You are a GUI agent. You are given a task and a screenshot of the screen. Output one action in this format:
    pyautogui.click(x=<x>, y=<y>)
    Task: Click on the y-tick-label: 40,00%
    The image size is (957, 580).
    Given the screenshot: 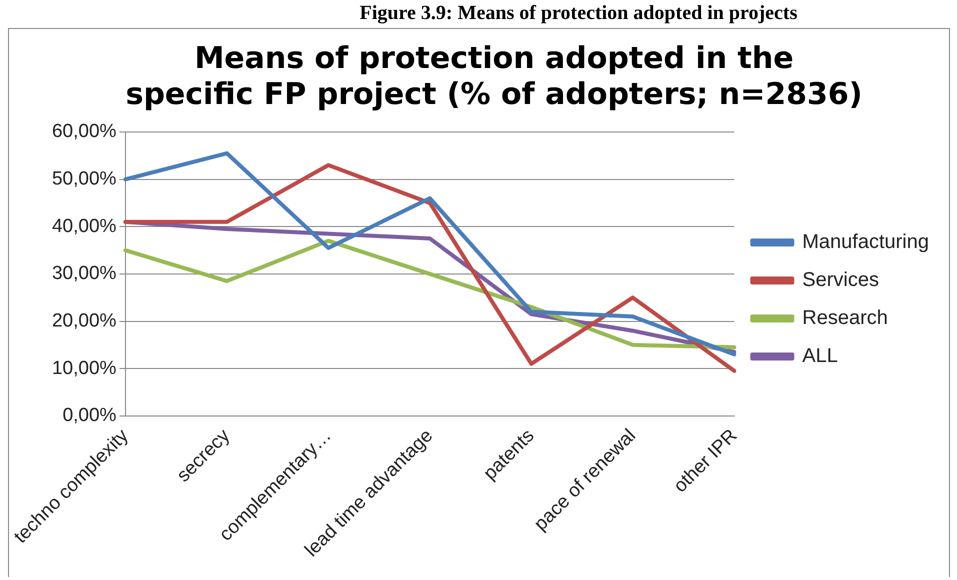 What is the action you would take?
    pyautogui.click(x=84, y=226)
    